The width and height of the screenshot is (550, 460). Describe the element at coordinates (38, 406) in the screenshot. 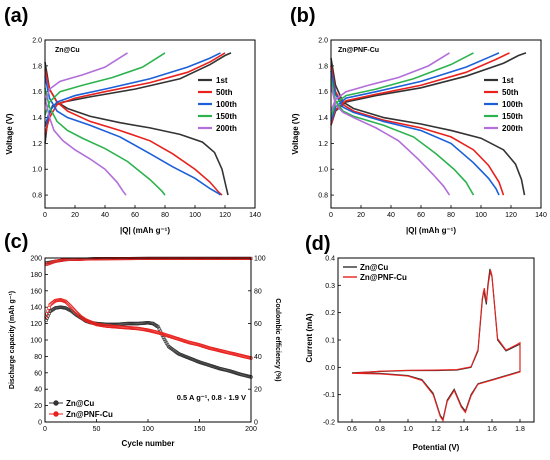

I see `c-ytick-label: 20` at that location.